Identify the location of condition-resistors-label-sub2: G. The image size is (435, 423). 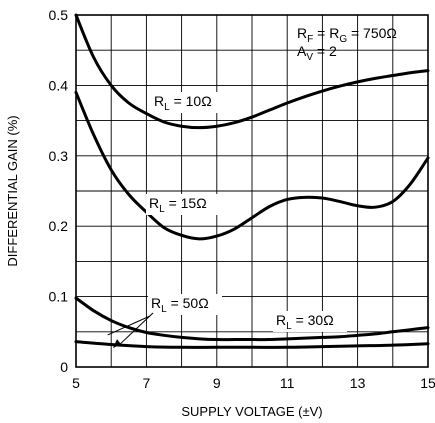
(343, 39).